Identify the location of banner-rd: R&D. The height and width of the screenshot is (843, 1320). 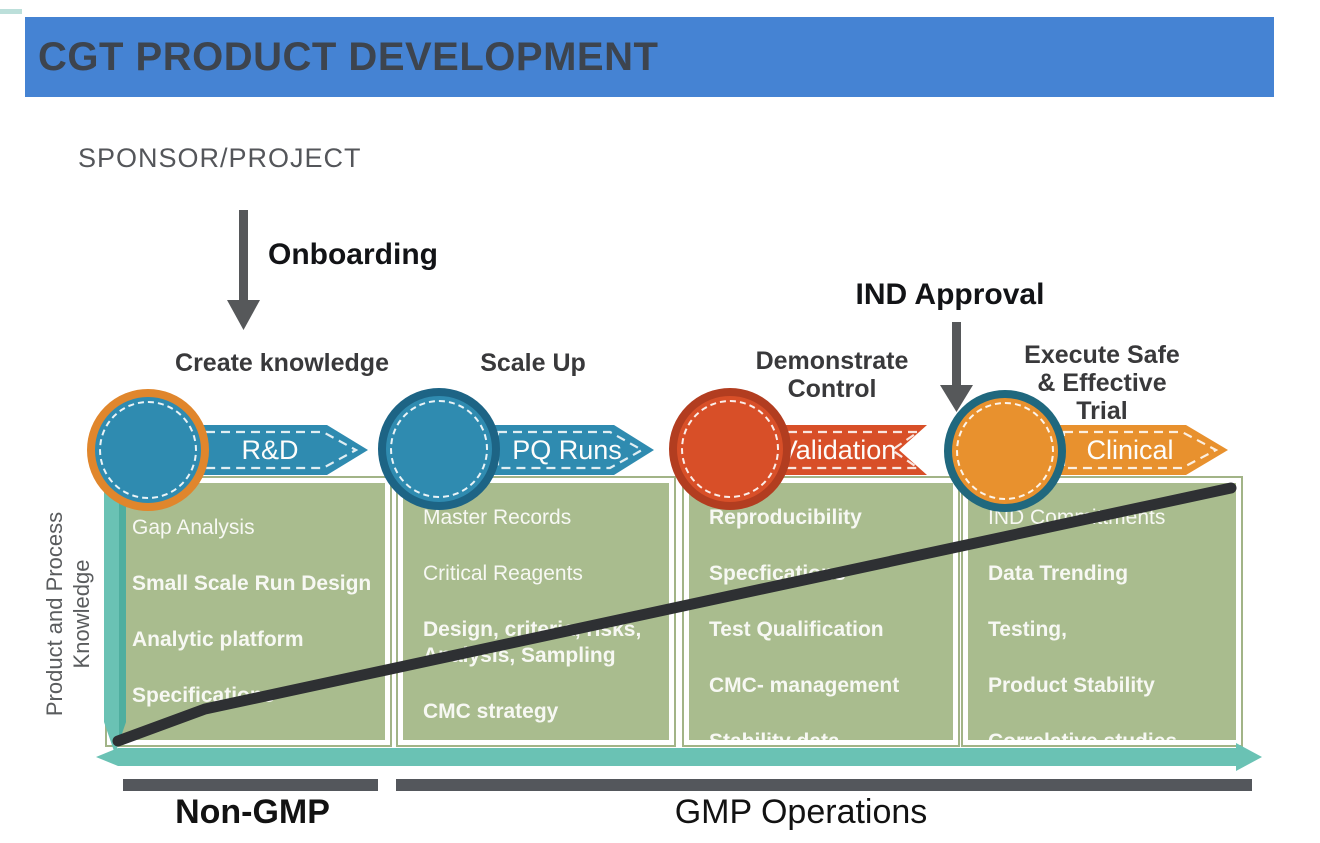
(285, 450).